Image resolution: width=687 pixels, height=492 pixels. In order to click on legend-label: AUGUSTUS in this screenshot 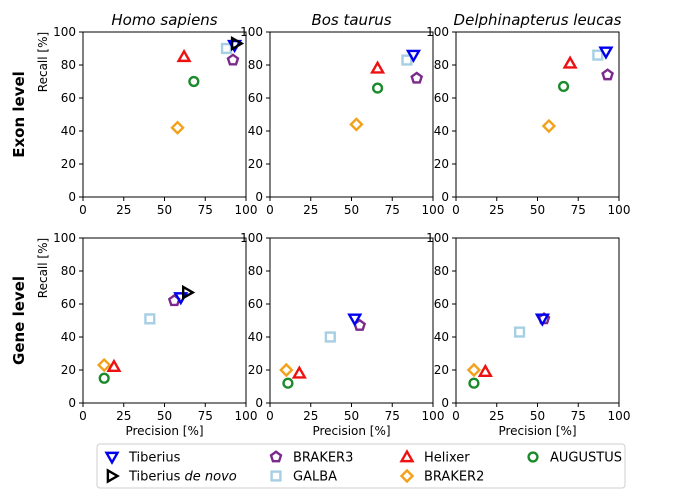, I will do `click(586, 458)`.